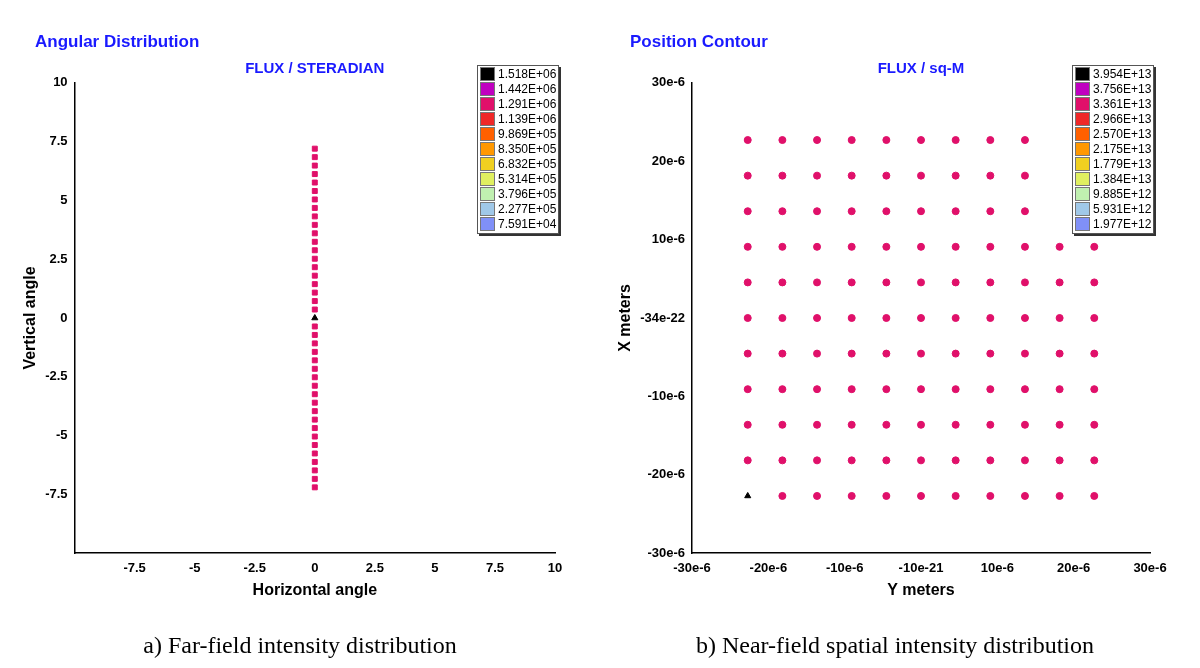 The width and height of the screenshot is (1200, 668). What do you see at coordinates (435, 567) in the screenshot?
I see `x-tick-label: 5` at bounding box center [435, 567].